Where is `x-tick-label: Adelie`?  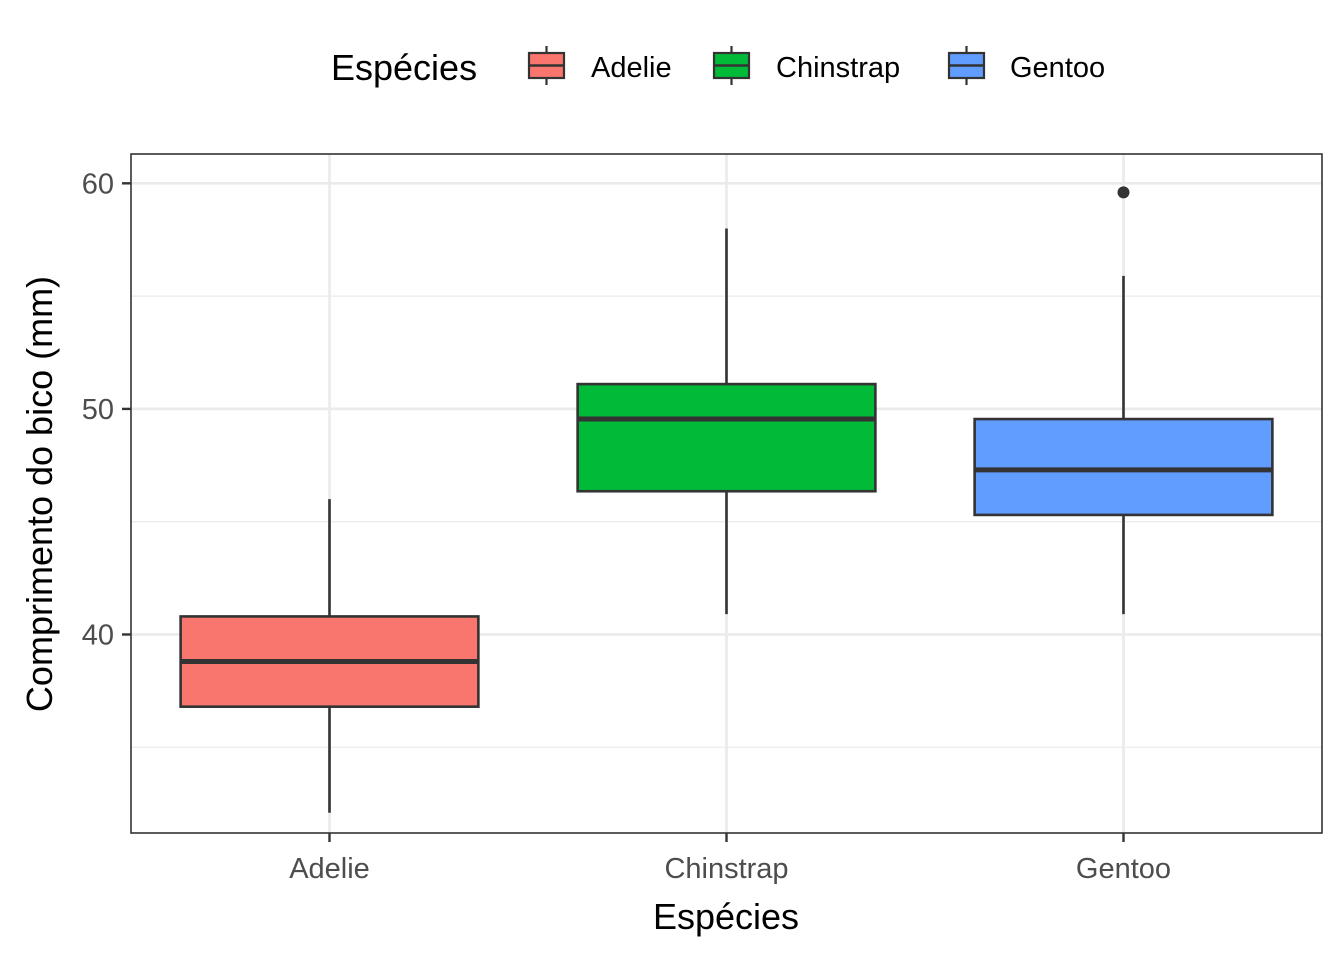 x-tick-label: Adelie is located at coordinates (329, 869).